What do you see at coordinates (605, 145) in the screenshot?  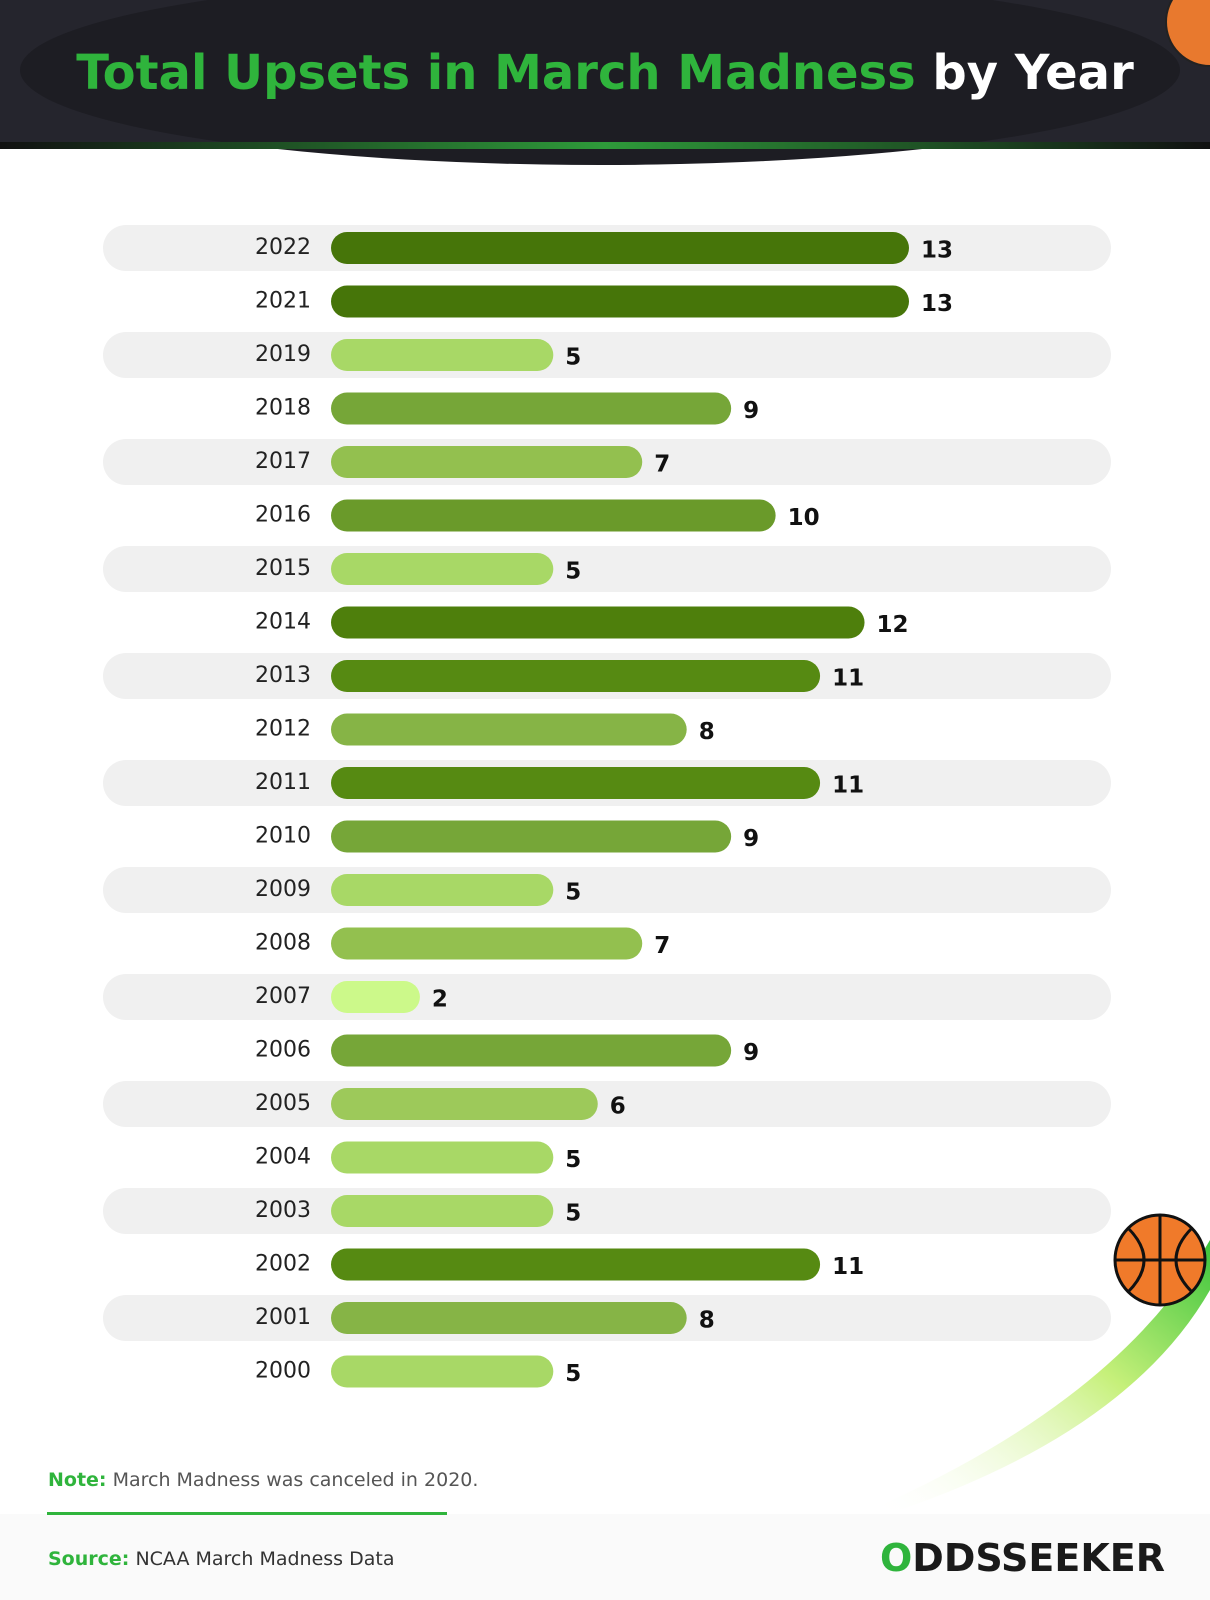 I see `header-line` at bounding box center [605, 145].